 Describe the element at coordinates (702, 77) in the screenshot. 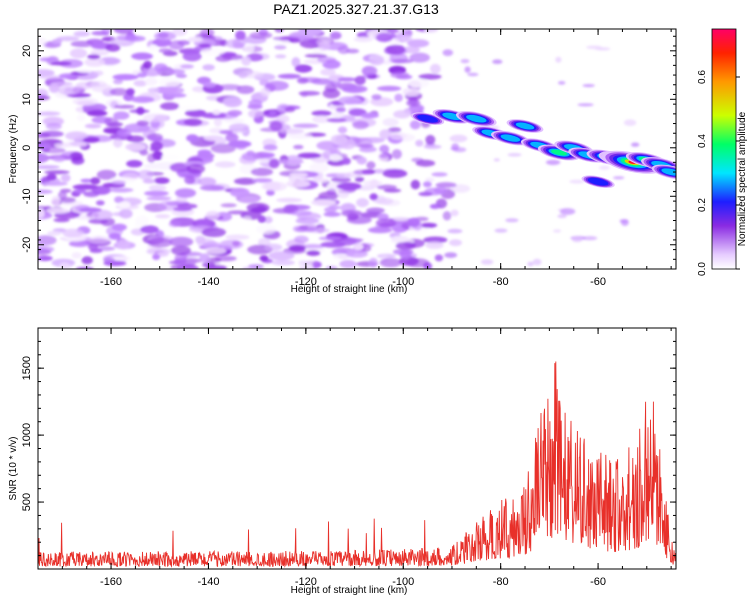

I see `colorbar-tick-label: 0.6` at that location.